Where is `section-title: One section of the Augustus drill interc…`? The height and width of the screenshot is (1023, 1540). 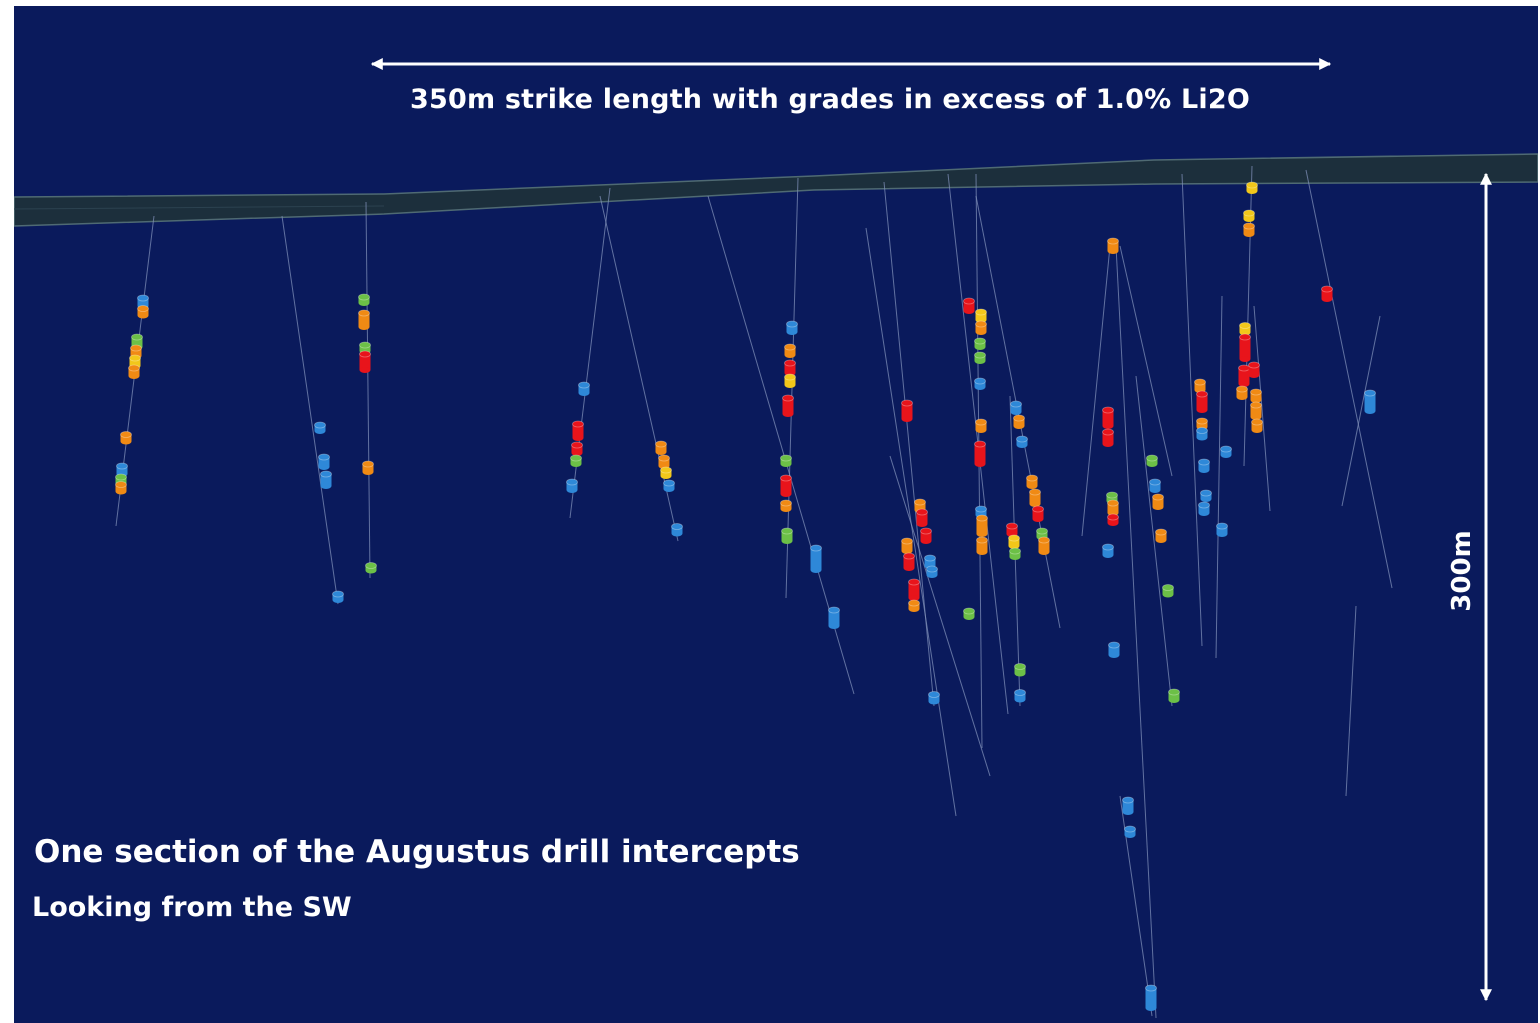
section-title: One section of the Augustus drill interc… is located at coordinates (417, 852).